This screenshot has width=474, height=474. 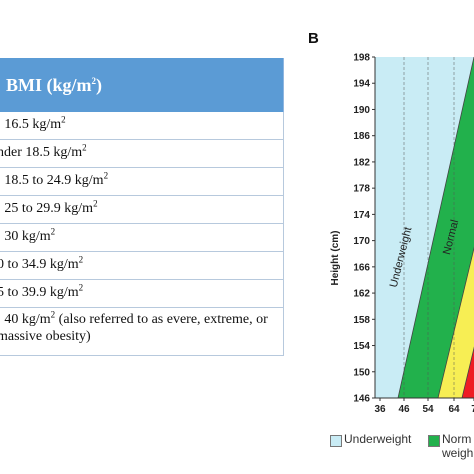 I want to click on y-tick-label: 182, so click(x=361, y=162).